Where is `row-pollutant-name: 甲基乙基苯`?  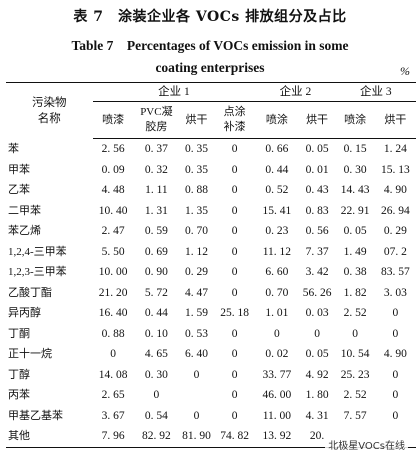 row-pollutant-name: 甲基乙基苯 is located at coordinates (35, 415).